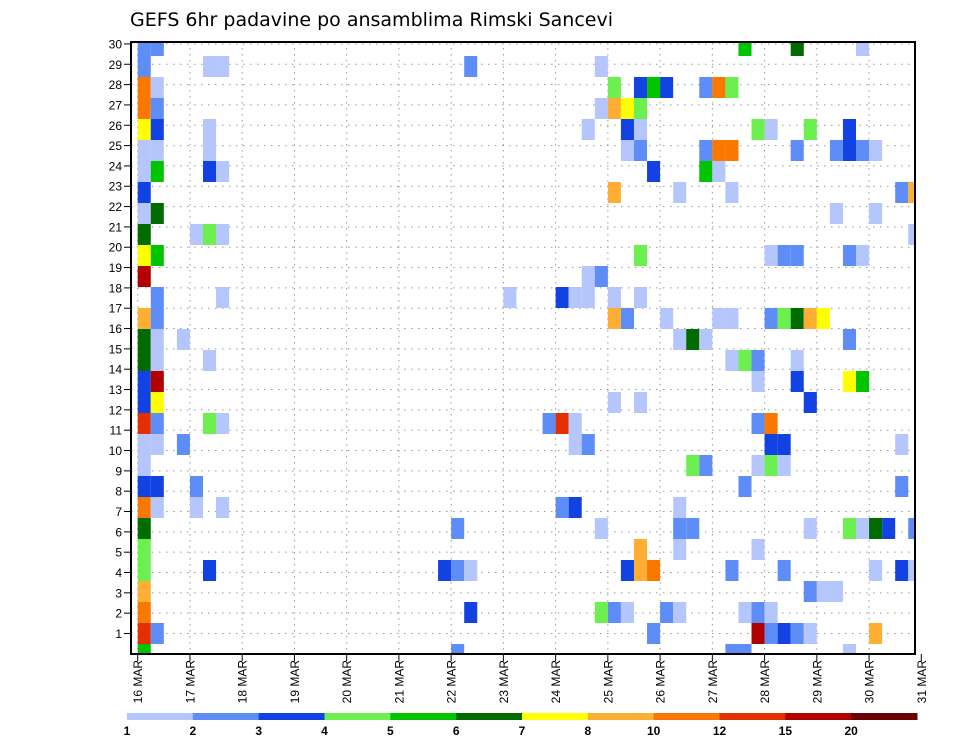  What do you see at coordinates (116, 370) in the screenshot?
I see `y-tick-label: 14` at bounding box center [116, 370].